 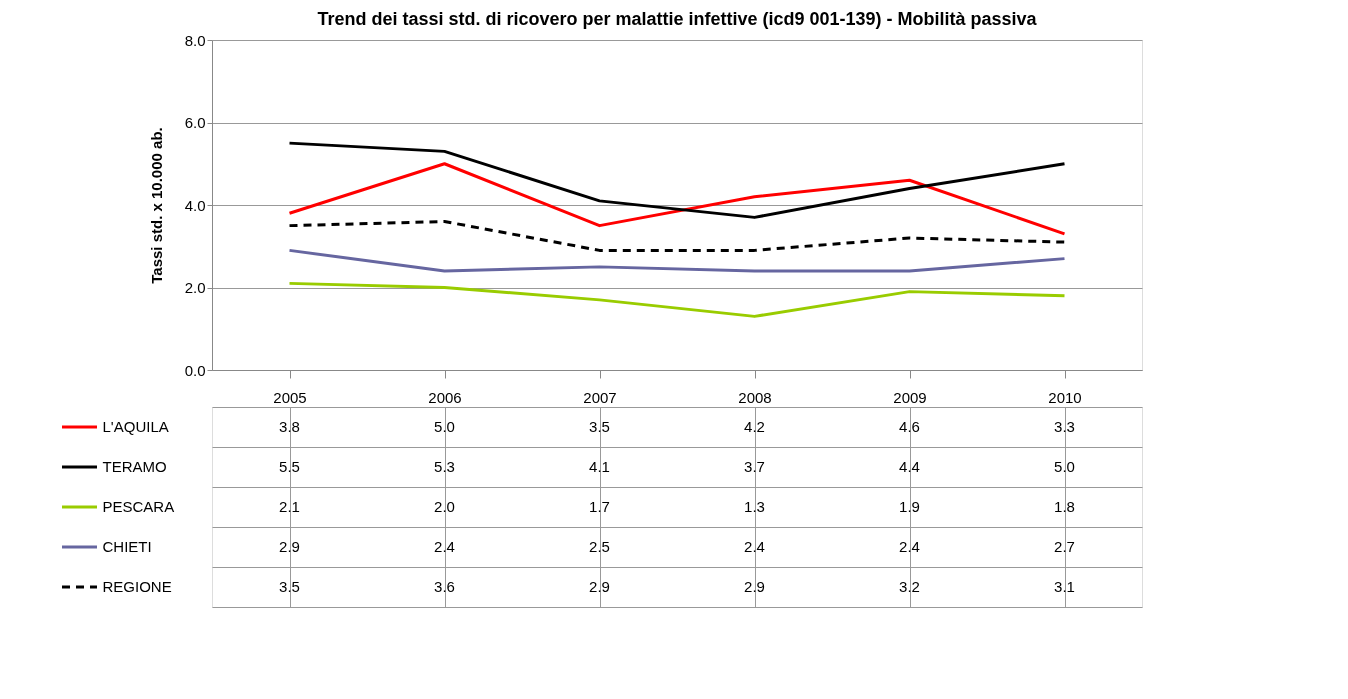 What do you see at coordinates (1064, 586) in the screenshot?
I see `data-label: 3.1` at bounding box center [1064, 586].